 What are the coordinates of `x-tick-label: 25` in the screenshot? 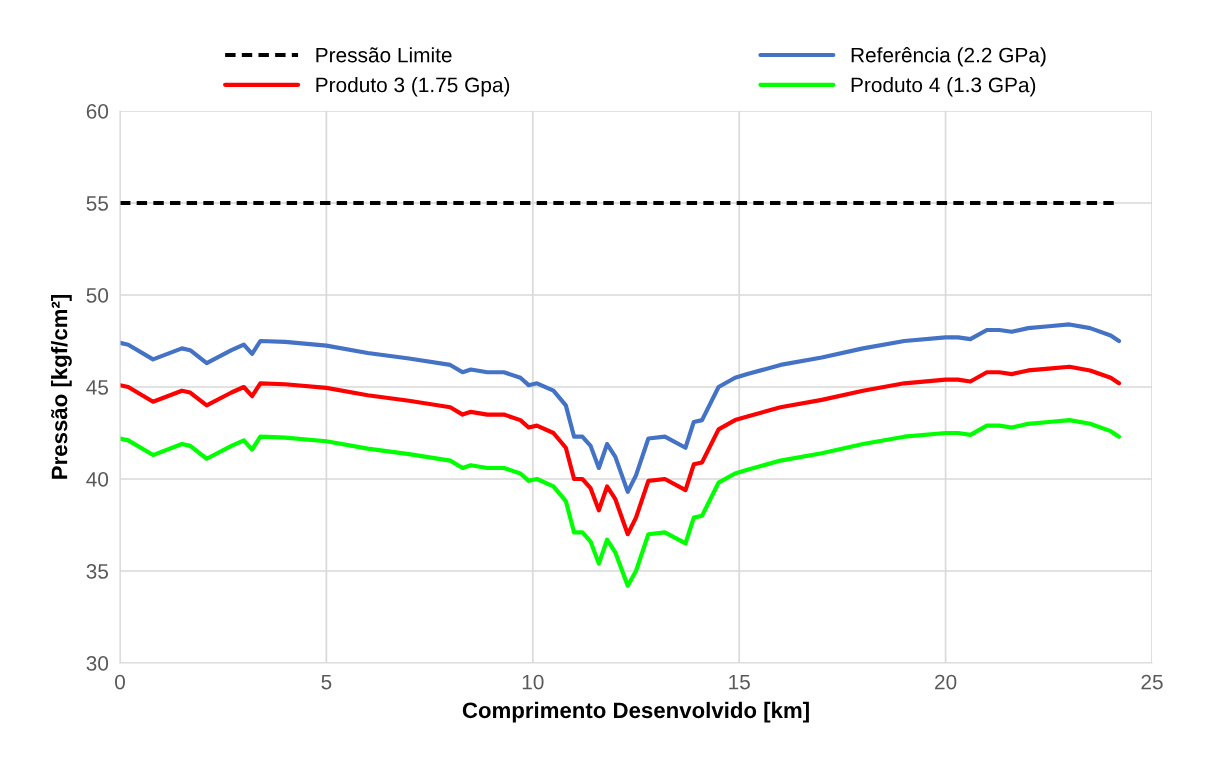 It's located at (1152, 682).